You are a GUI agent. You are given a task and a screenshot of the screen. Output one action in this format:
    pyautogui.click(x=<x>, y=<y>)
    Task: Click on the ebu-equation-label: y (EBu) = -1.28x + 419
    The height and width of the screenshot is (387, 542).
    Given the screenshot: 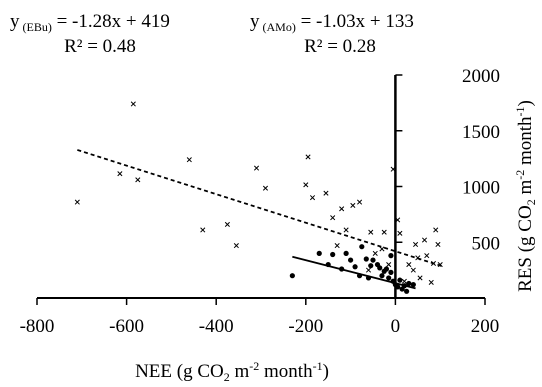 What is the action you would take?
    pyautogui.click(x=90, y=22)
    